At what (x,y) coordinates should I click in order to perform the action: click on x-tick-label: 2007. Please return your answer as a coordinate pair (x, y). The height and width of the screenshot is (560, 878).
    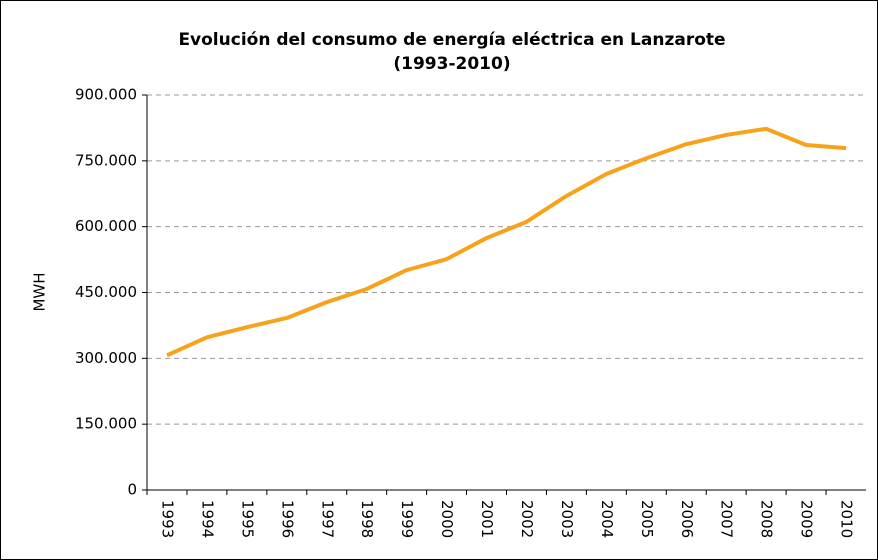
    Looking at the image, I should click on (727, 519).